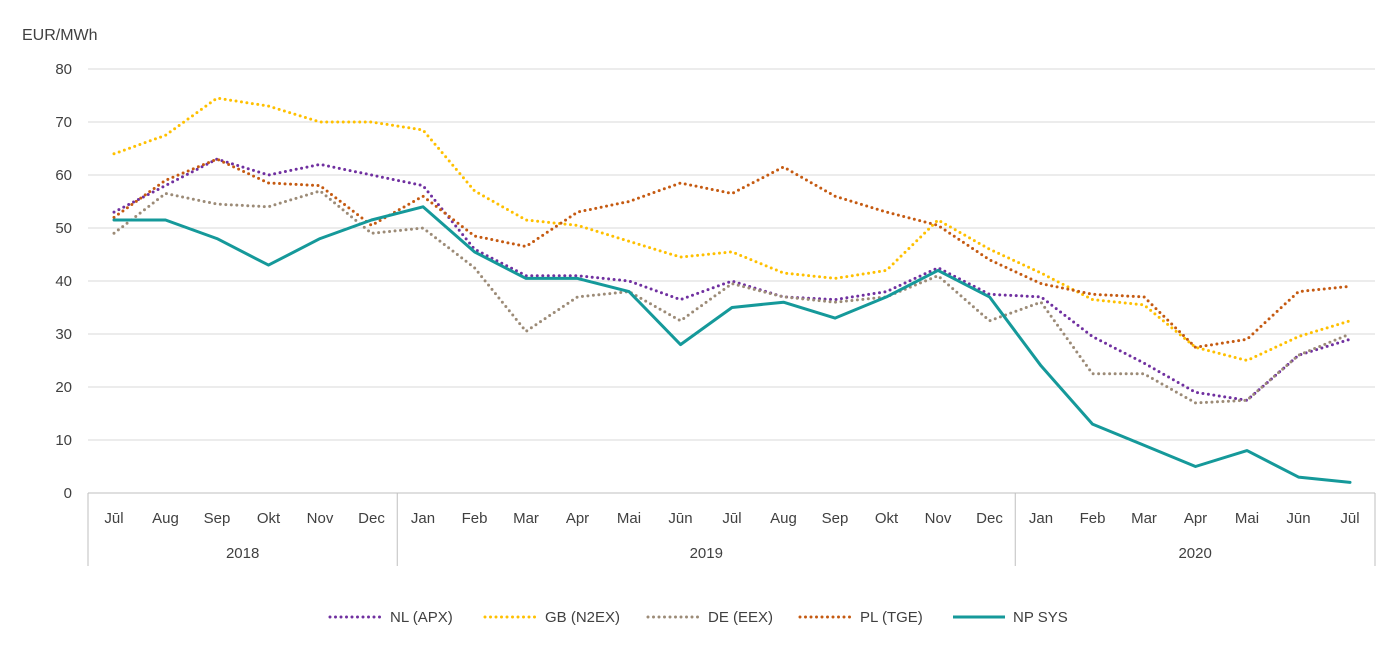 The width and height of the screenshot is (1388, 647). Describe the element at coordinates (1040, 617) in the screenshot. I see `legend-label: NP SYS` at that location.